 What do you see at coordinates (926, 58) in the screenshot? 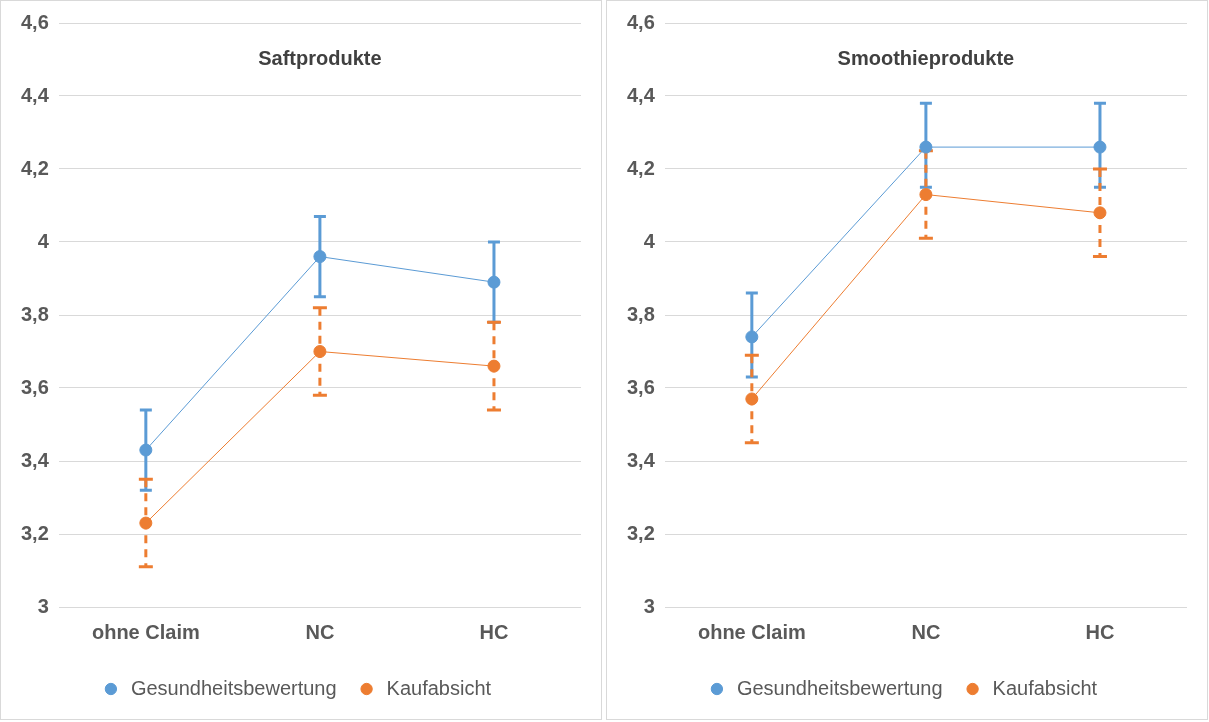
I see `text: Smoothieprodukte` at bounding box center [926, 58].